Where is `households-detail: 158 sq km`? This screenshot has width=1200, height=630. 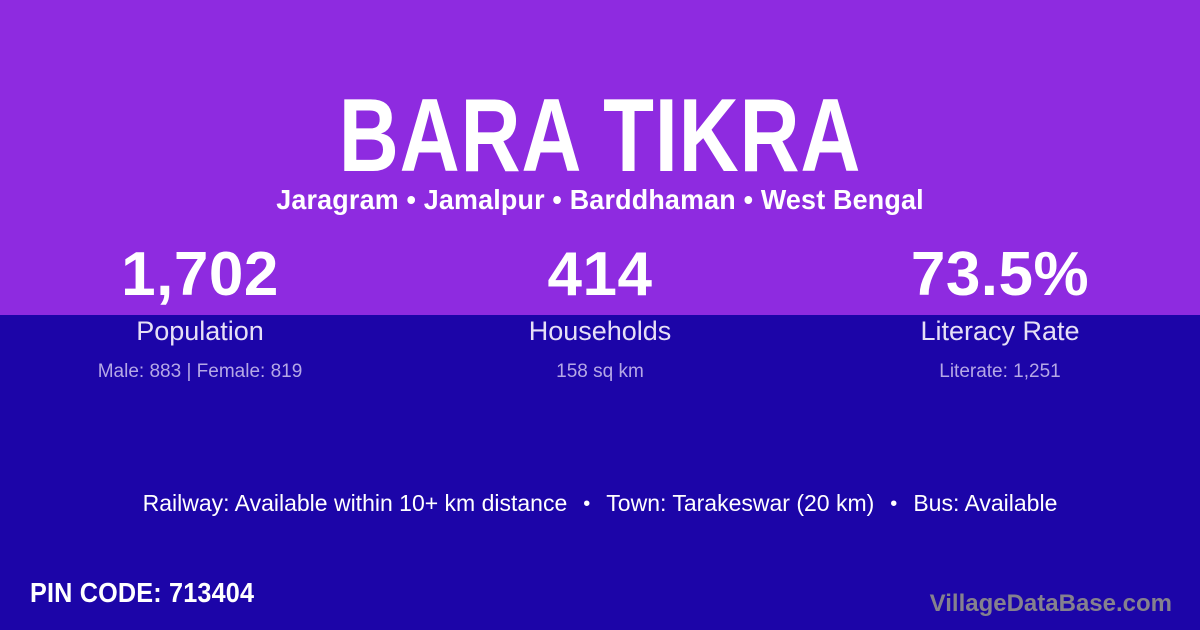 households-detail: 158 sq km is located at coordinates (600, 371).